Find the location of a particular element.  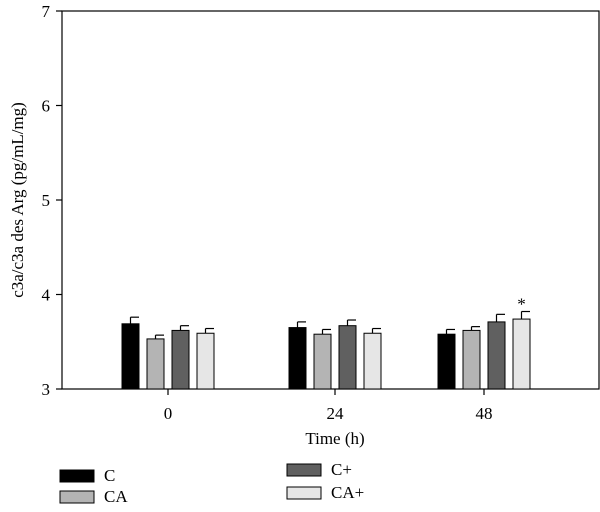

legend-label: C is located at coordinates (109, 475).